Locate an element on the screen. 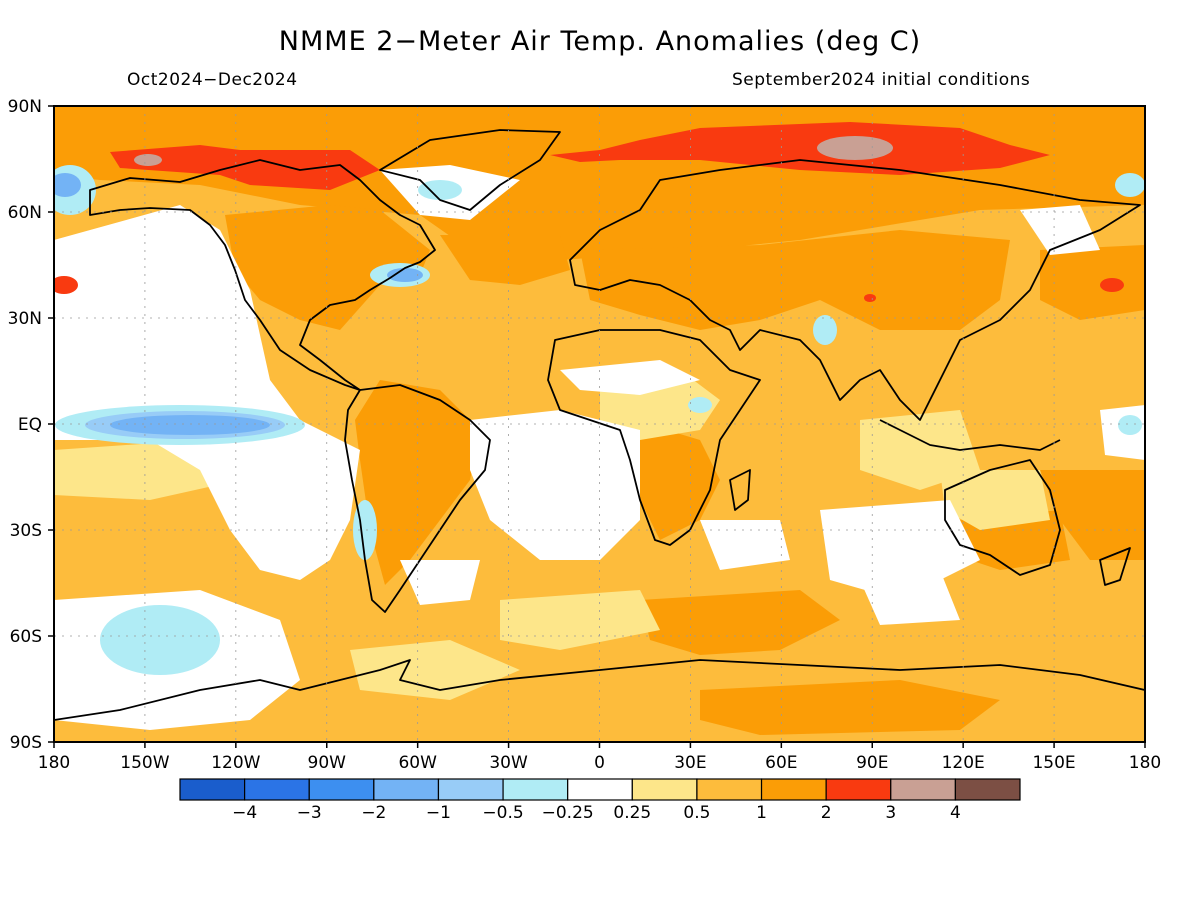  lon-label: 60W is located at coordinates (417, 763).